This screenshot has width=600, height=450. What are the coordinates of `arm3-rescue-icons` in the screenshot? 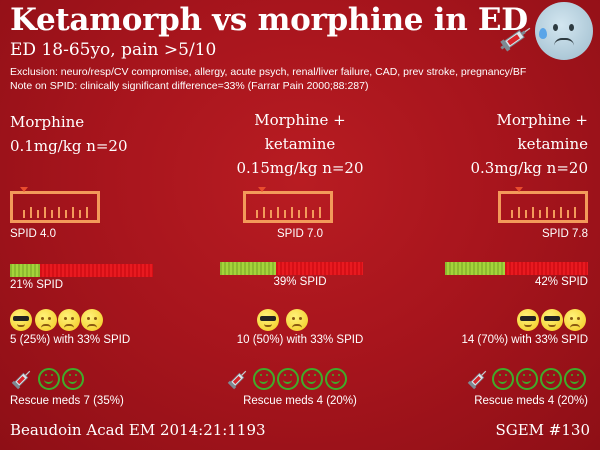 It's located at (530, 379).